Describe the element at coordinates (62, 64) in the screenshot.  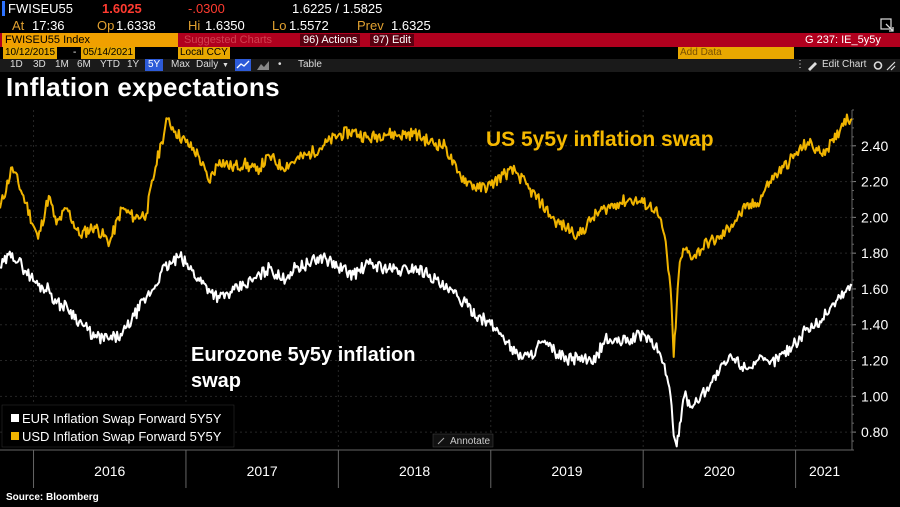
I see `period-1m: 1M` at that location.